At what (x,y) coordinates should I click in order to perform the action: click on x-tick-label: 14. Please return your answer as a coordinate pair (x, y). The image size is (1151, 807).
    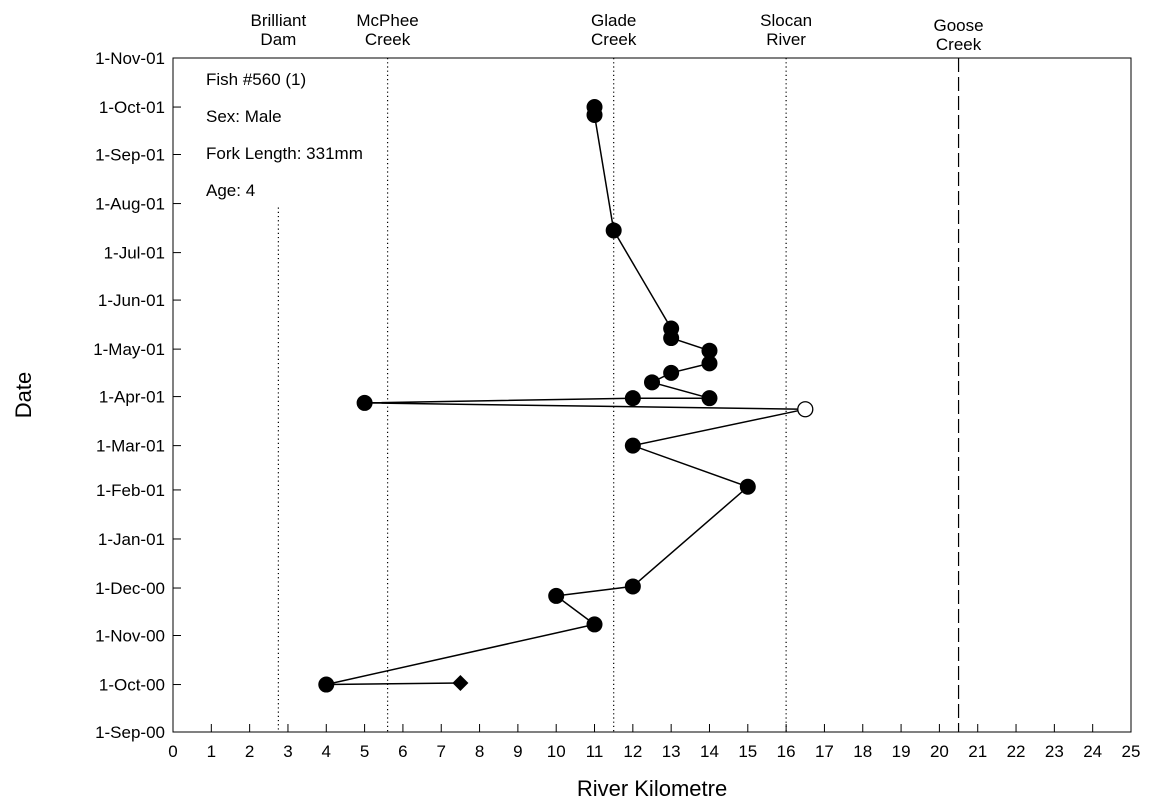
    Looking at the image, I should click on (709, 751).